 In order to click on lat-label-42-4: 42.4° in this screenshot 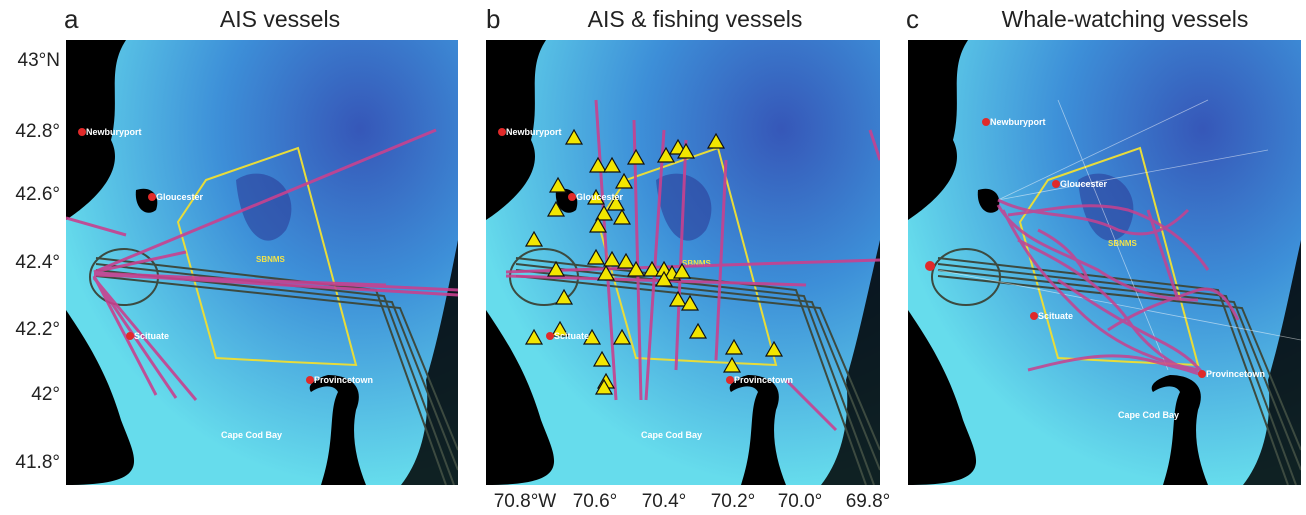, I will do `click(37, 262)`.